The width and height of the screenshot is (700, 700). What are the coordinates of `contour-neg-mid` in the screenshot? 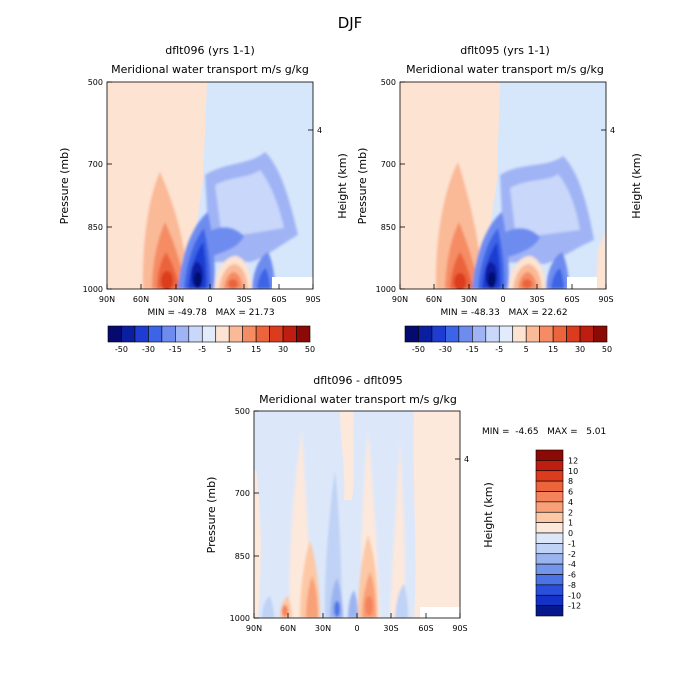 It's located at (545, 206).